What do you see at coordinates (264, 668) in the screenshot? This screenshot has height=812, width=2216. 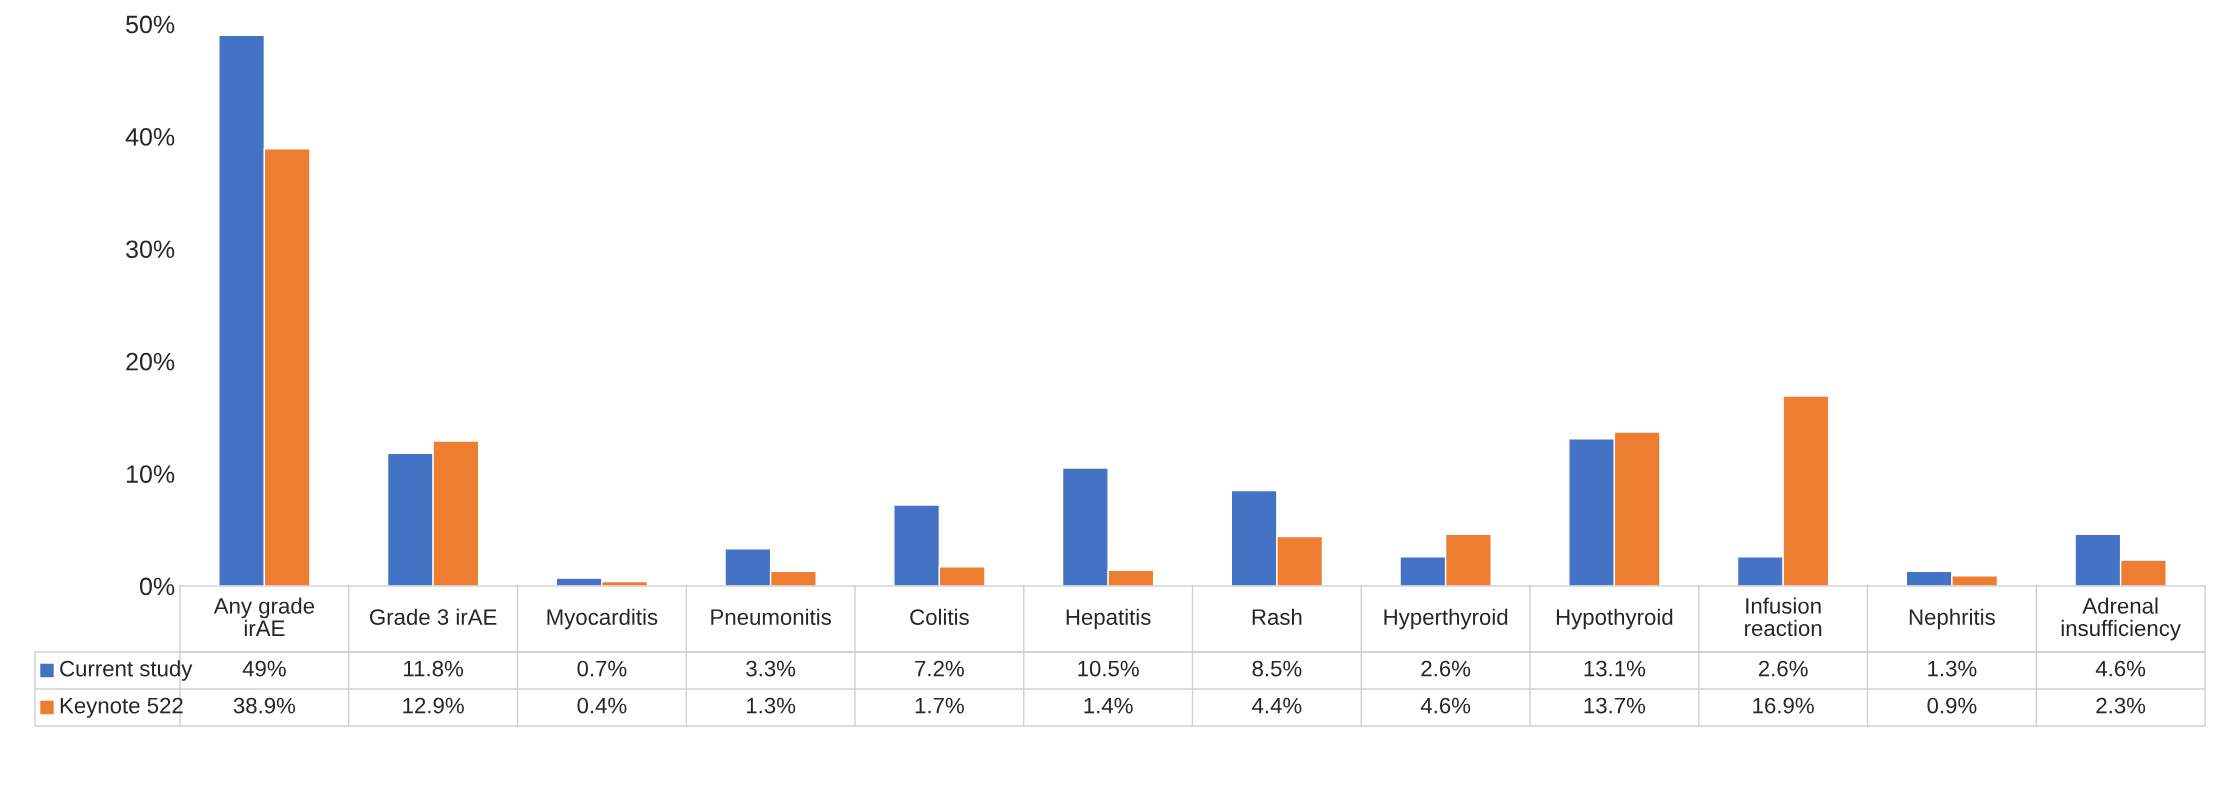 I see `data-label: 49%` at bounding box center [264, 668].